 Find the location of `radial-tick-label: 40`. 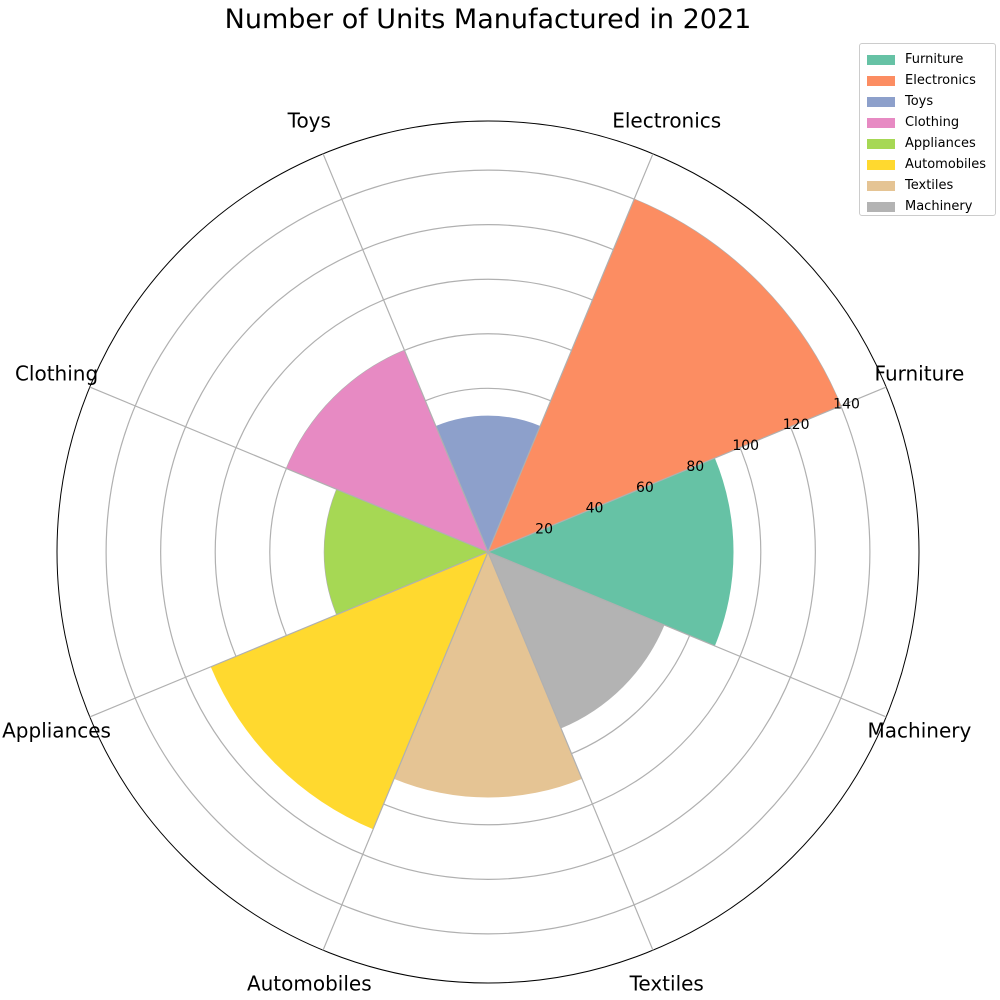

radial-tick-label: 40 is located at coordinates (595, 509).